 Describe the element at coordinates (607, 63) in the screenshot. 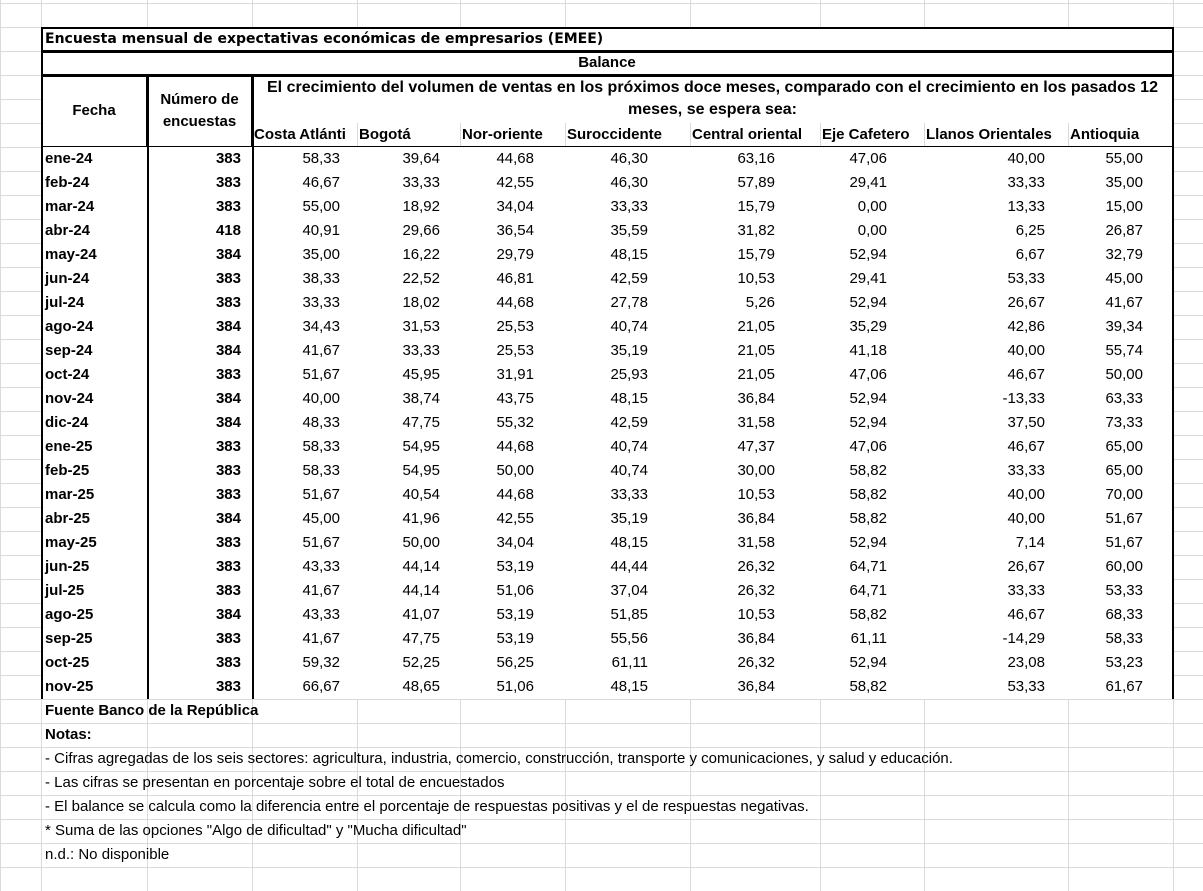

I see `group-header: Balance` at that location.